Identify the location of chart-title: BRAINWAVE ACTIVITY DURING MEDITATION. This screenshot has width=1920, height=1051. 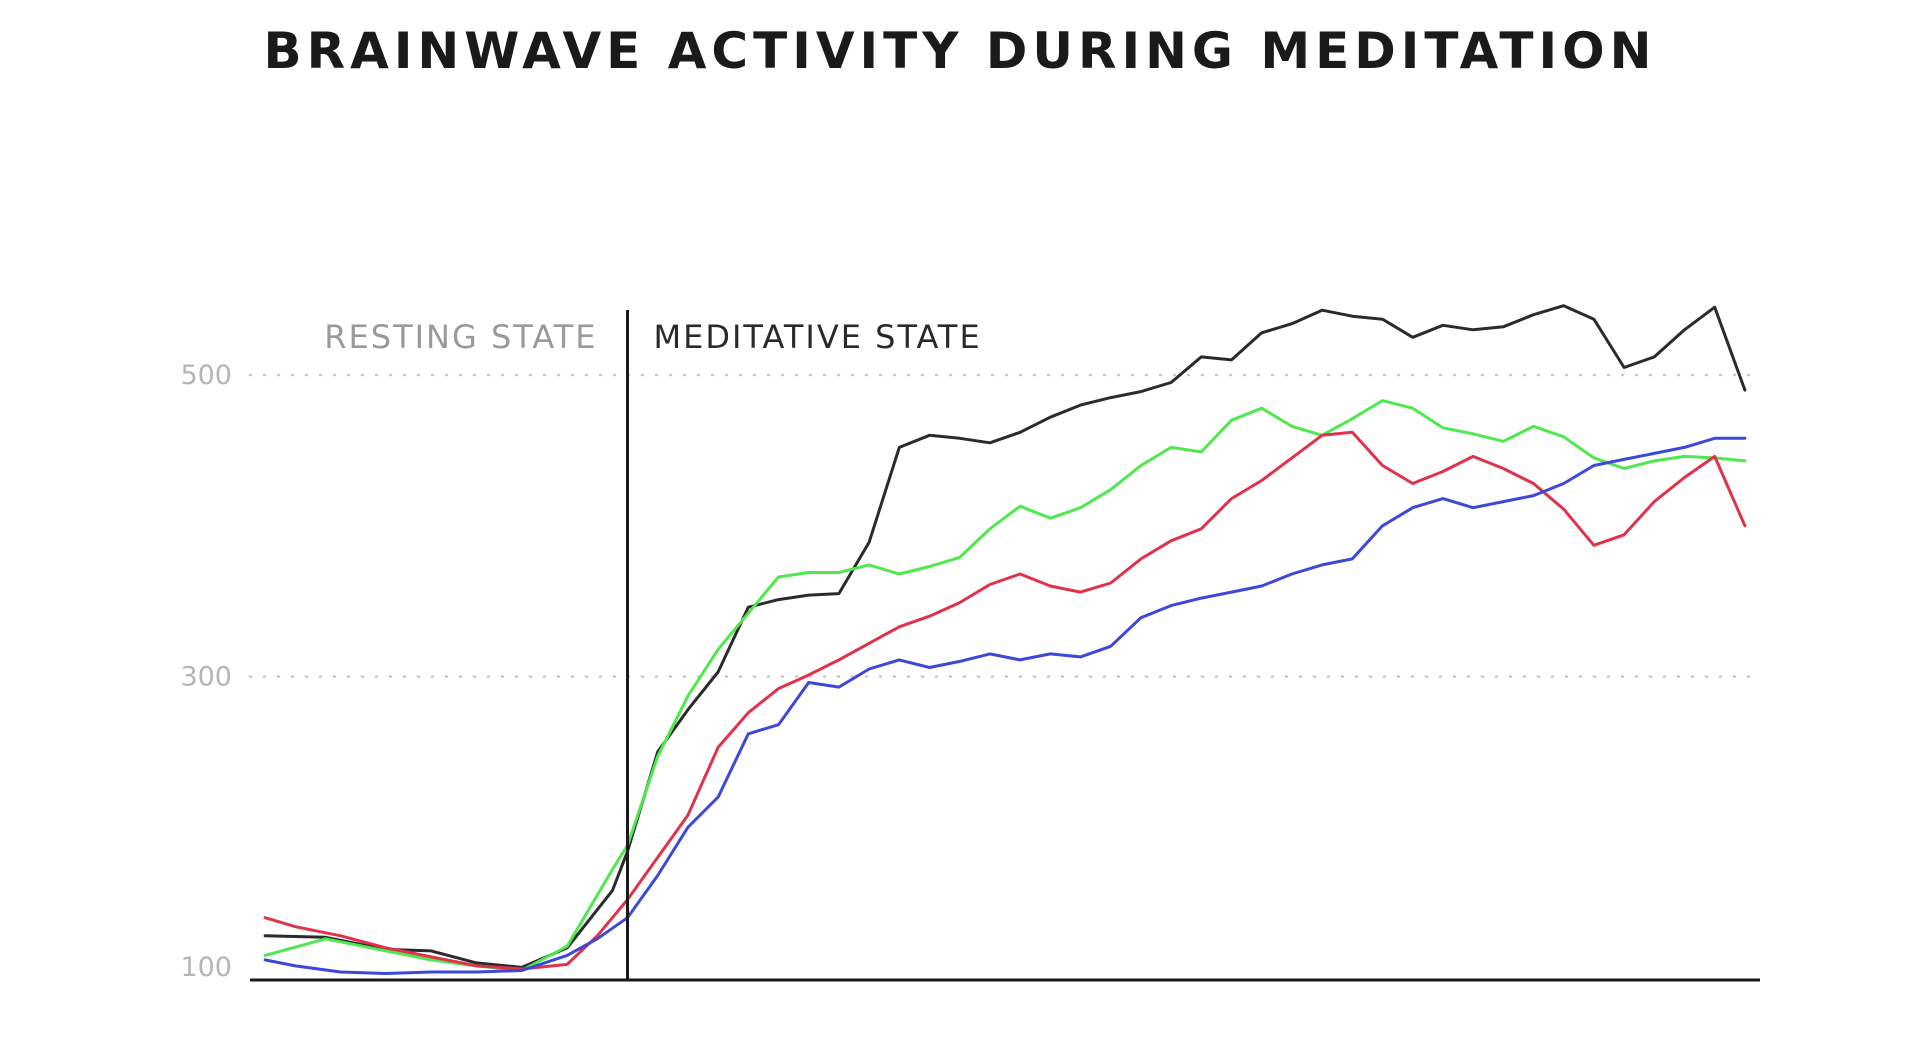
(960, 51).